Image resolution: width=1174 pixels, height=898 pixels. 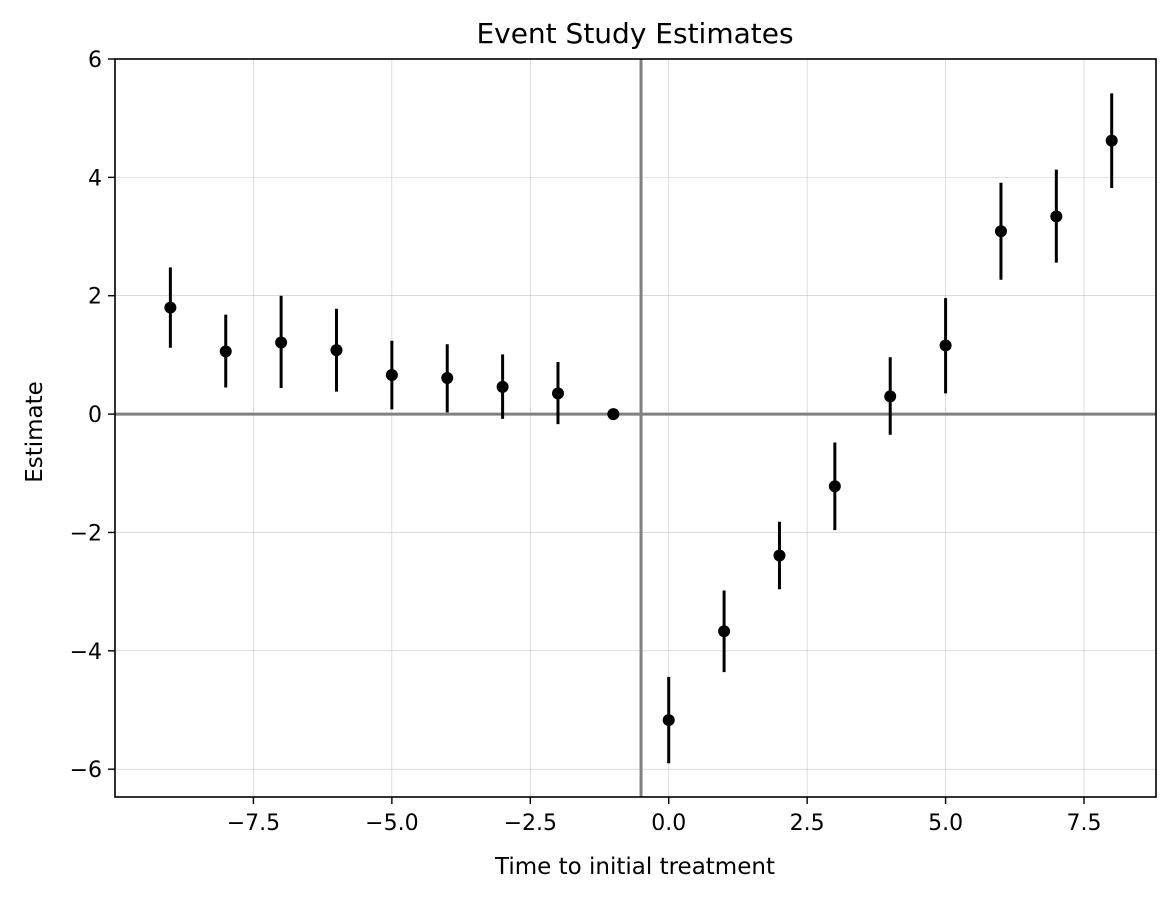 I want to click on chart-title: Event Study Estimates, so click(x=634, y=33).